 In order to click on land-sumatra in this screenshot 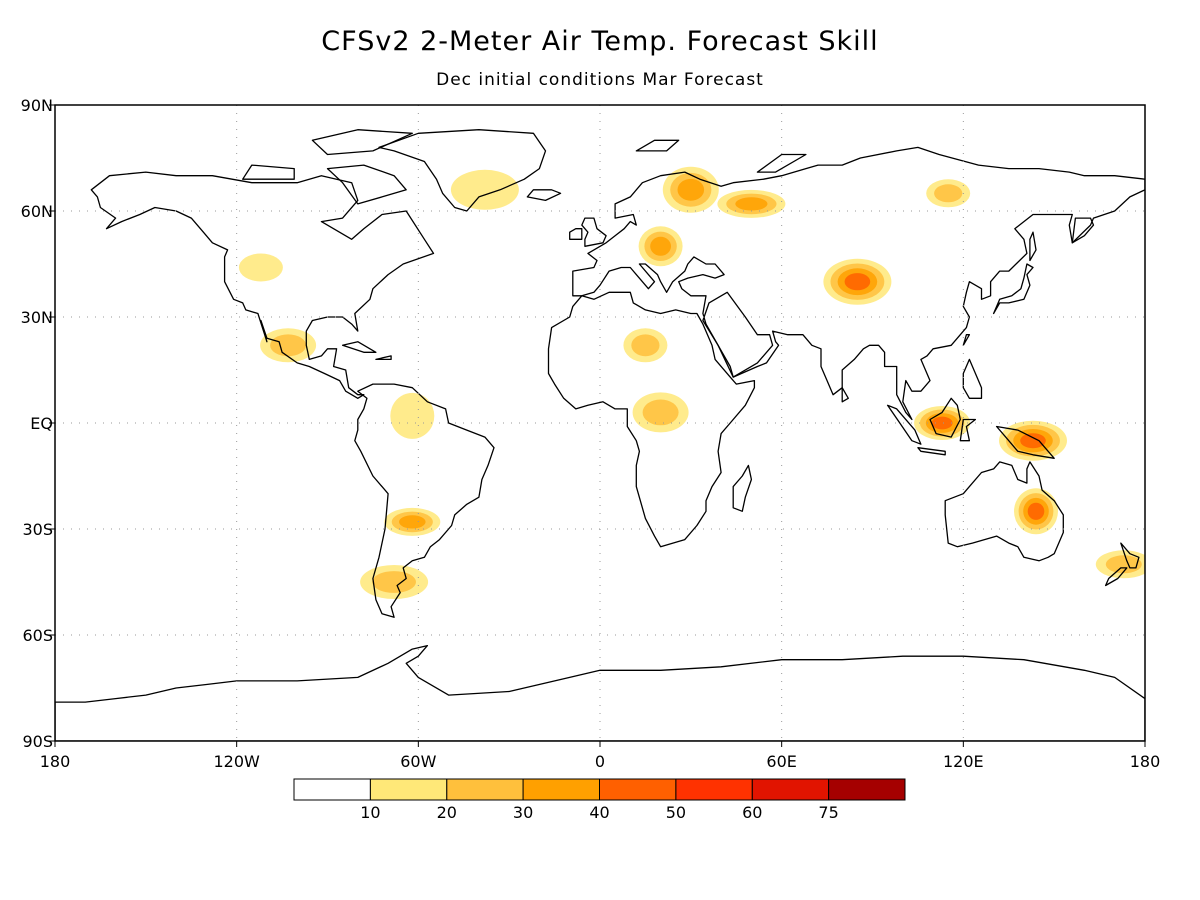, I will do `click(904, 425)`.